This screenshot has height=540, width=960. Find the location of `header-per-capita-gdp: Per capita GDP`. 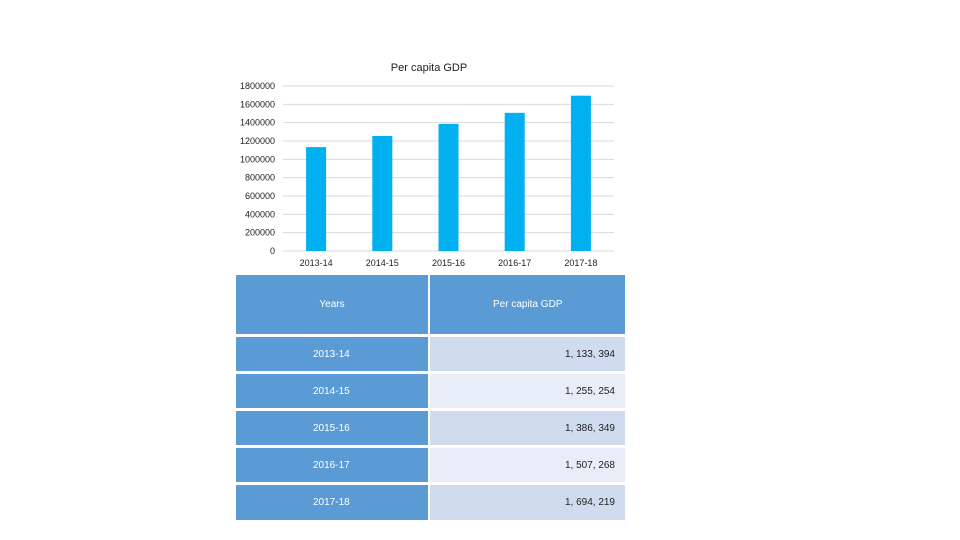

header-per-capita-gdp: Per capita GDP is located at coordinates (527, 306).